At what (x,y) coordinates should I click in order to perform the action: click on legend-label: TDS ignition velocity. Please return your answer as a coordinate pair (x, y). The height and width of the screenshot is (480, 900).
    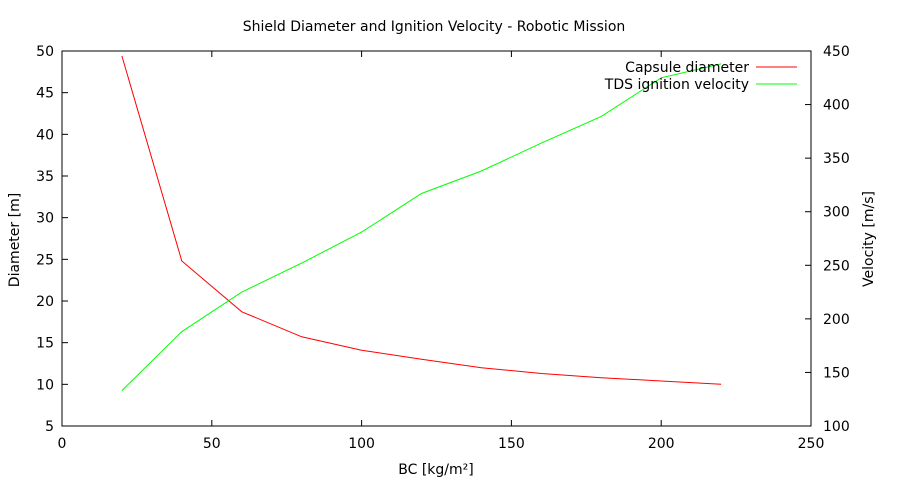
    Looking at the image, I should click on (676, 85).